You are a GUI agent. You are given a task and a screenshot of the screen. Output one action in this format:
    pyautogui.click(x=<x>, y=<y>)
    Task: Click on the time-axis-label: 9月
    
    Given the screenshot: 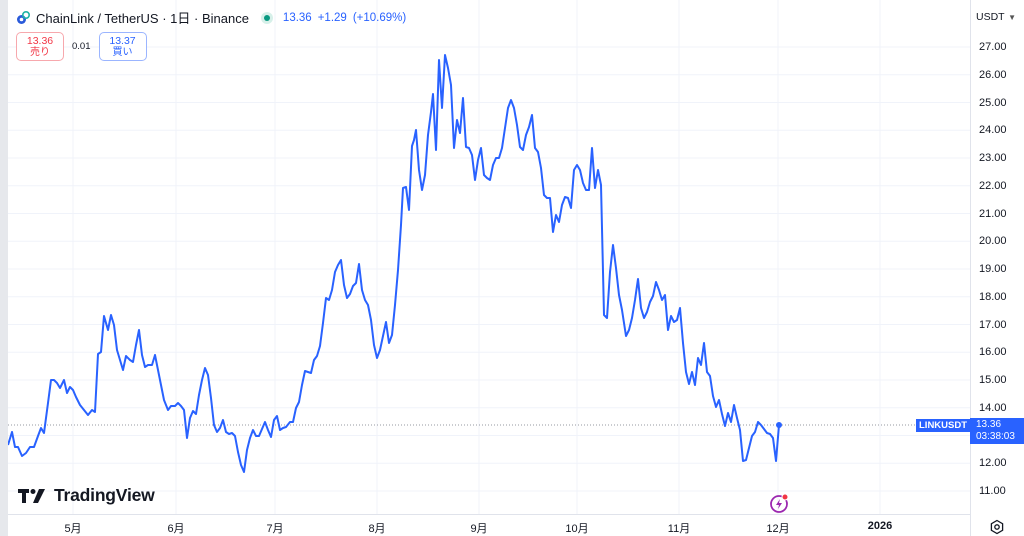 What is the action you would take?
    pyautogui.click(x=479, y=529)
    